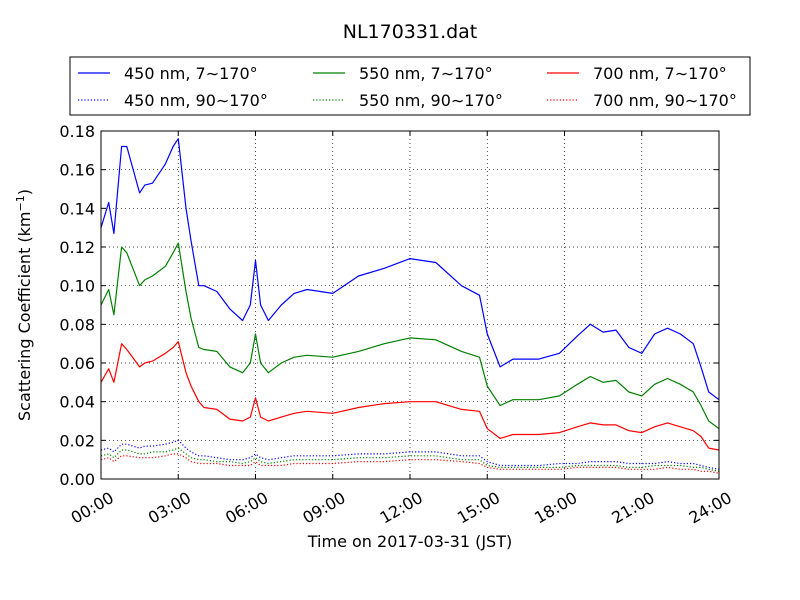 The width and height of the screenshot is (800, 600). What do you see at coordinates (410, 32) in the screenshot?
I see `chart-title: NL170331.dat` at bounding box center [410, 32].